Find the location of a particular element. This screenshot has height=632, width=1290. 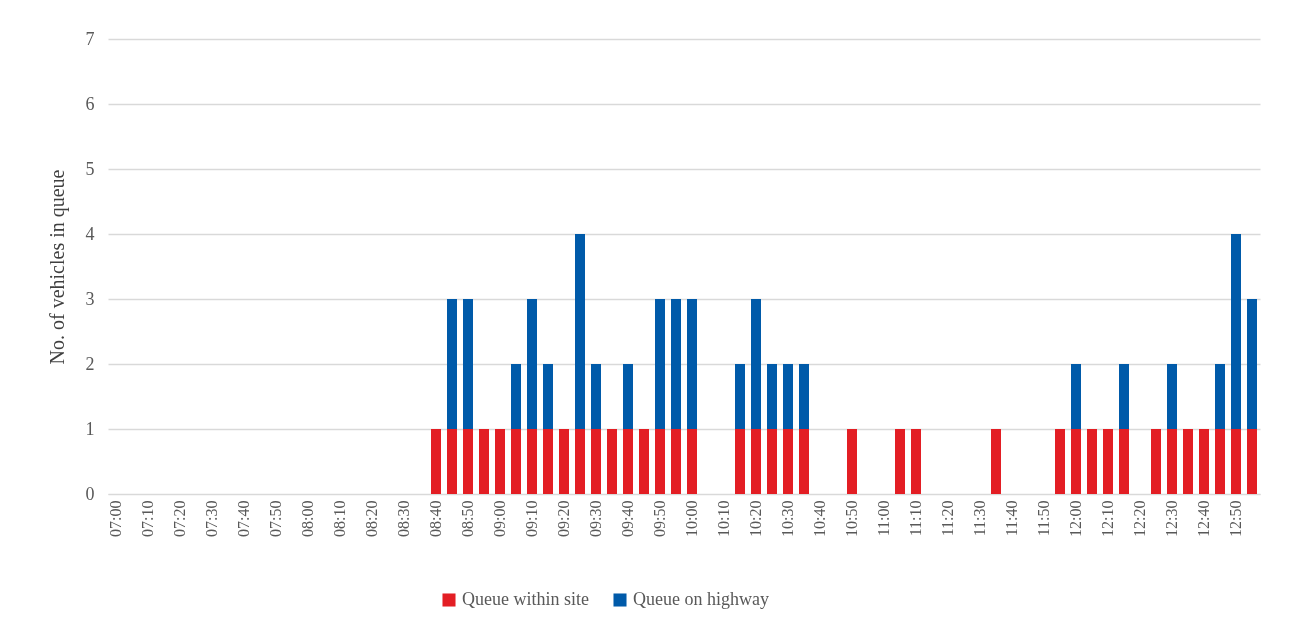

legend-label: Queue within site is located at coordinates (525, 599).